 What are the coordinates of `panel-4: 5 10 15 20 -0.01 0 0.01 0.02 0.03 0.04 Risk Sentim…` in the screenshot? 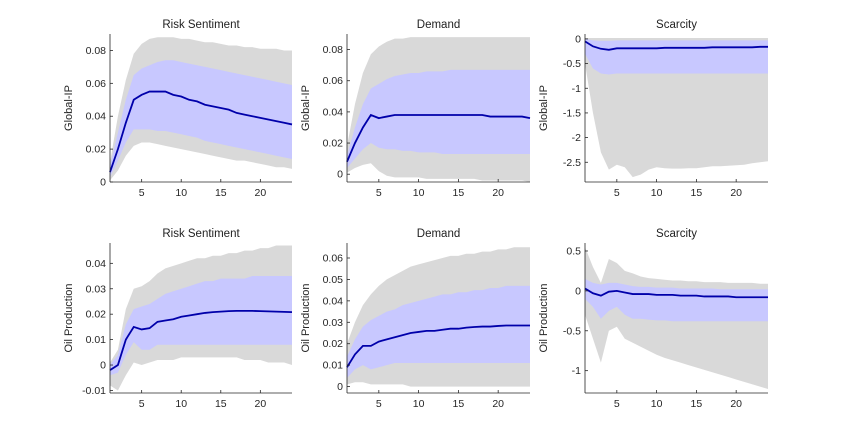 It's located at (178, 319).